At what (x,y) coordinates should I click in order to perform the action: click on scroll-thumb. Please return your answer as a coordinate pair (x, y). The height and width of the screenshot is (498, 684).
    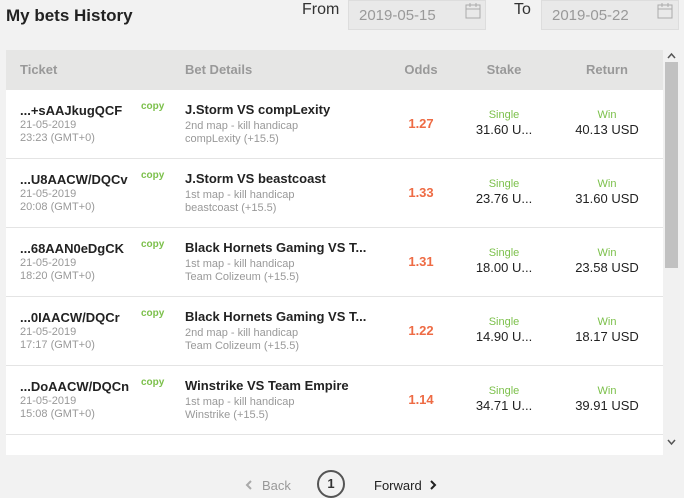
    Looking at the image, I should click on (671, 165).